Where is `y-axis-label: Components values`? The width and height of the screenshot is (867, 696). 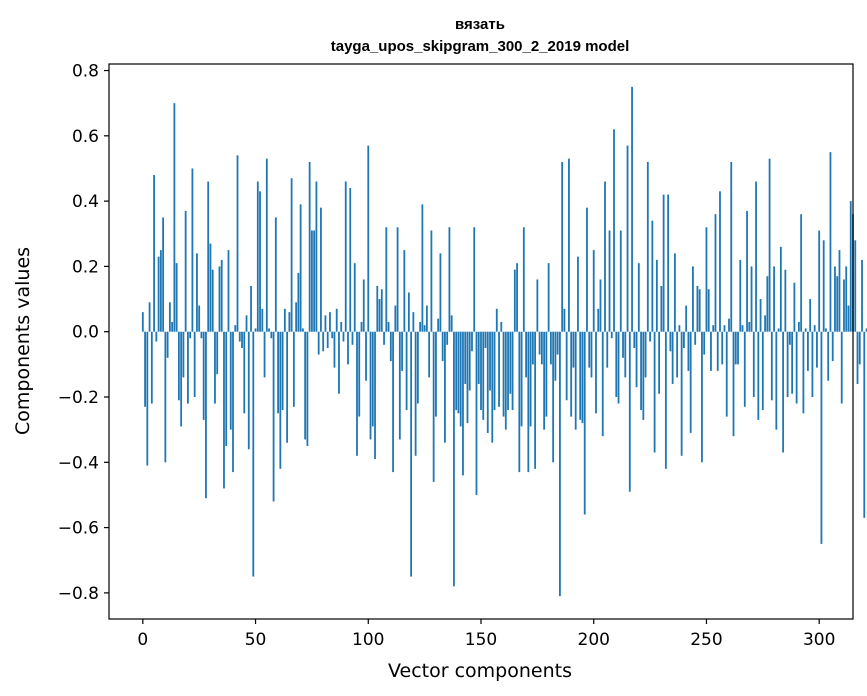 y-axis-label: Components values is located at coordinates (23, 341).